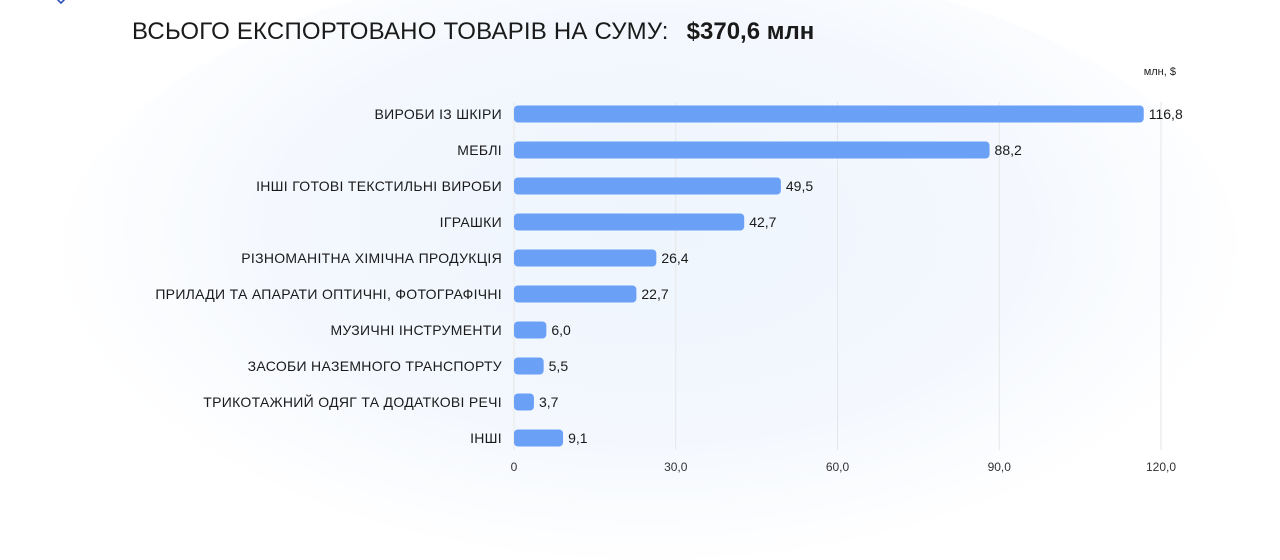  What do you see at coordinates (486, 438) in the screenshot?
I see `category-label: ІНШІ` at bounding box center [486, 438].